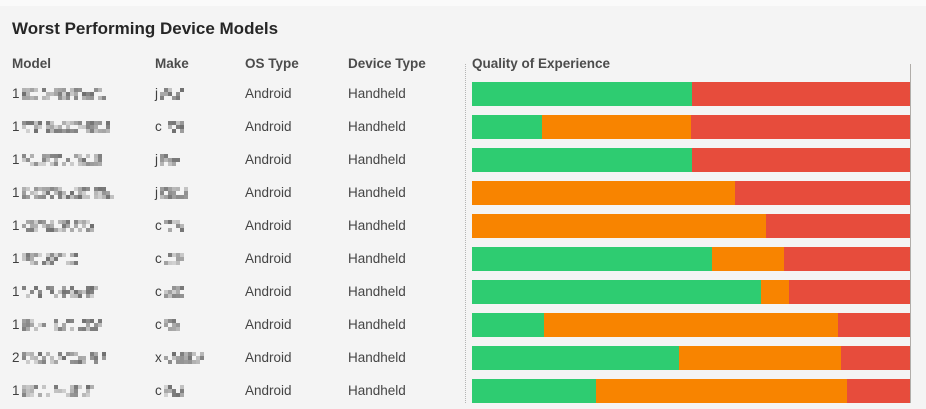 Image resolution: width=926 pixels, height=409 pixels. I want to click on model-prefix-text: 2, so click(16, 357).